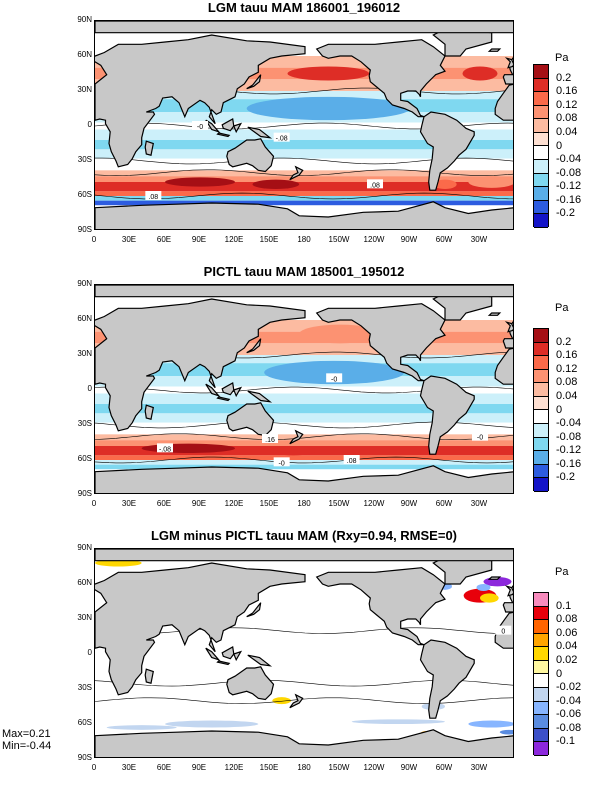 The width and height of the screenshot is (594, 792). Describe the element at coordinates (84, 582) in the screenshot. I see `y-tick-label: 60N` at that location.